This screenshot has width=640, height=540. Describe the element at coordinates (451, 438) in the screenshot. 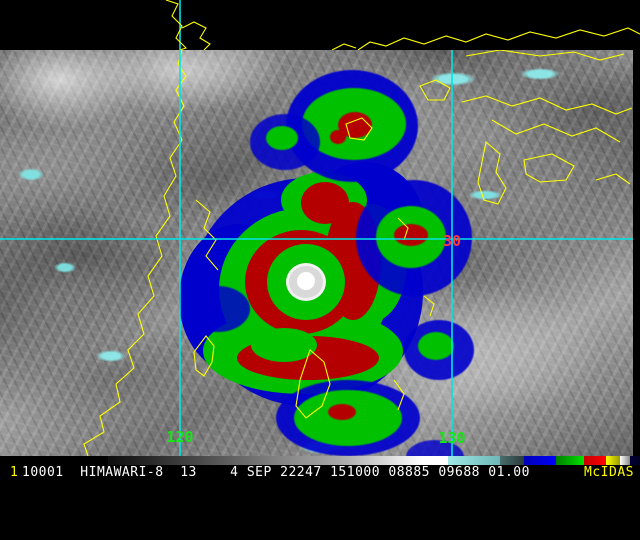

I see `lon-label-130e: 130` at that location.